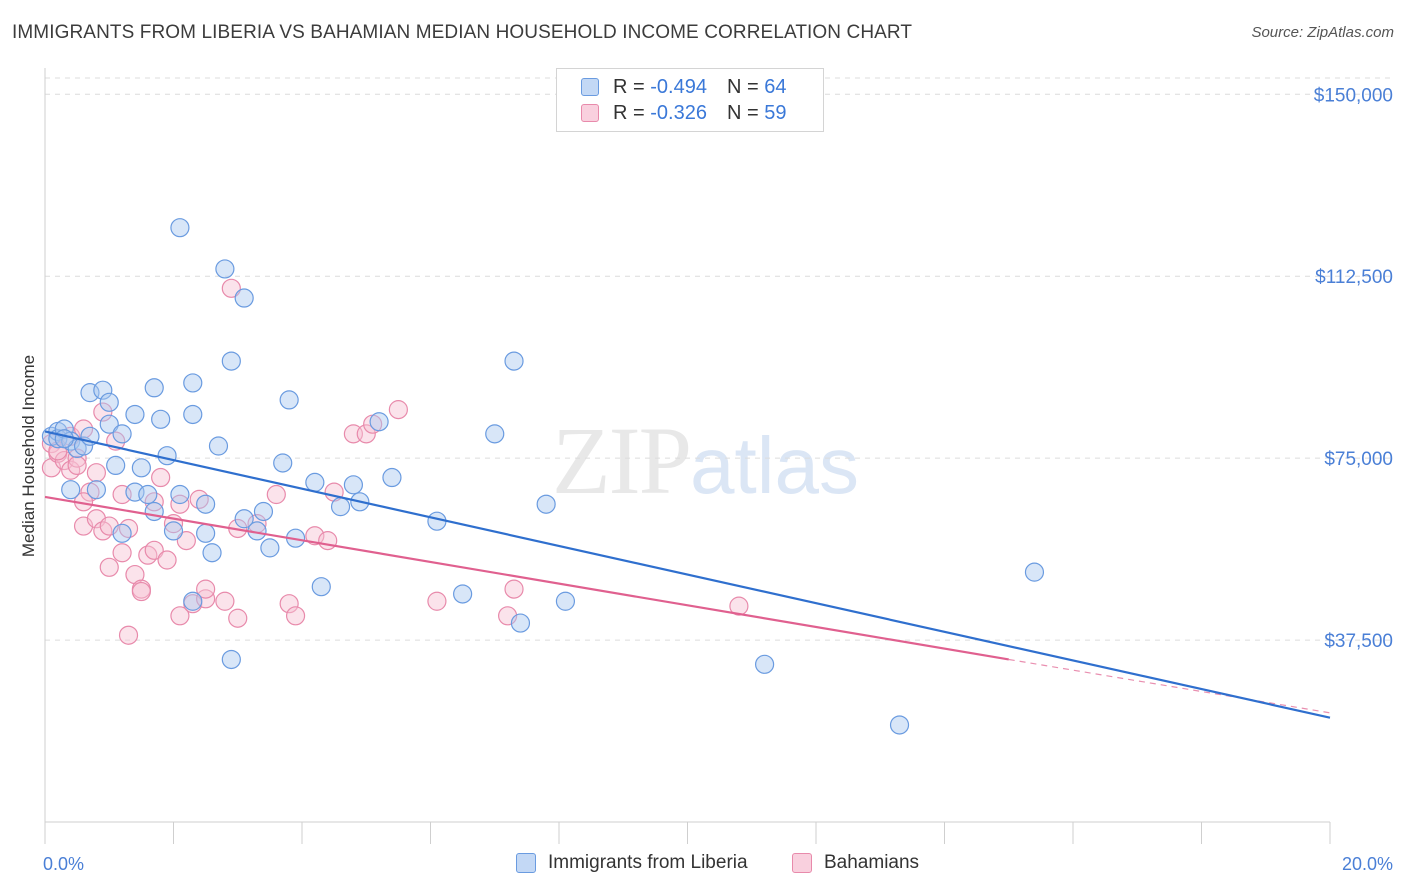 The height and width of the screenshot is (892, 1406). Describe the element at coordinates (622, 460) in the screenshot. I see `watermark-zip: ZIP` at that location.